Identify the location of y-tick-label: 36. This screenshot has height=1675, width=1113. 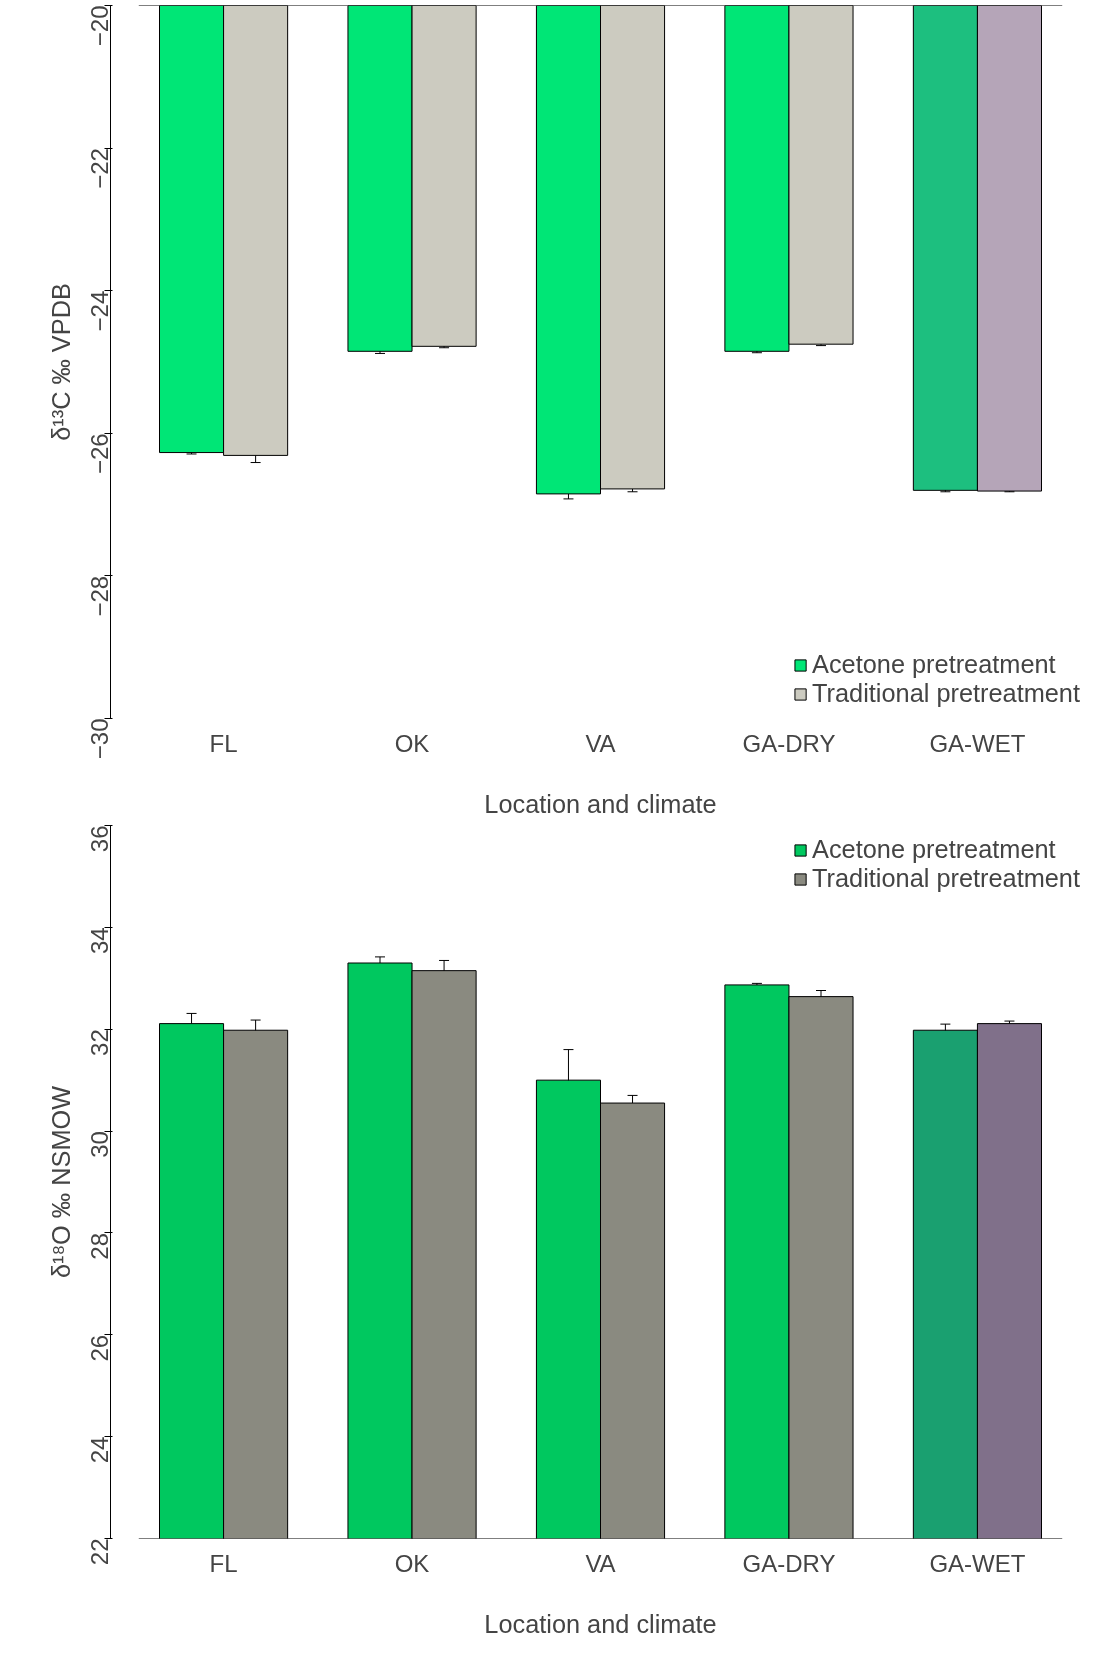
(99, 839).